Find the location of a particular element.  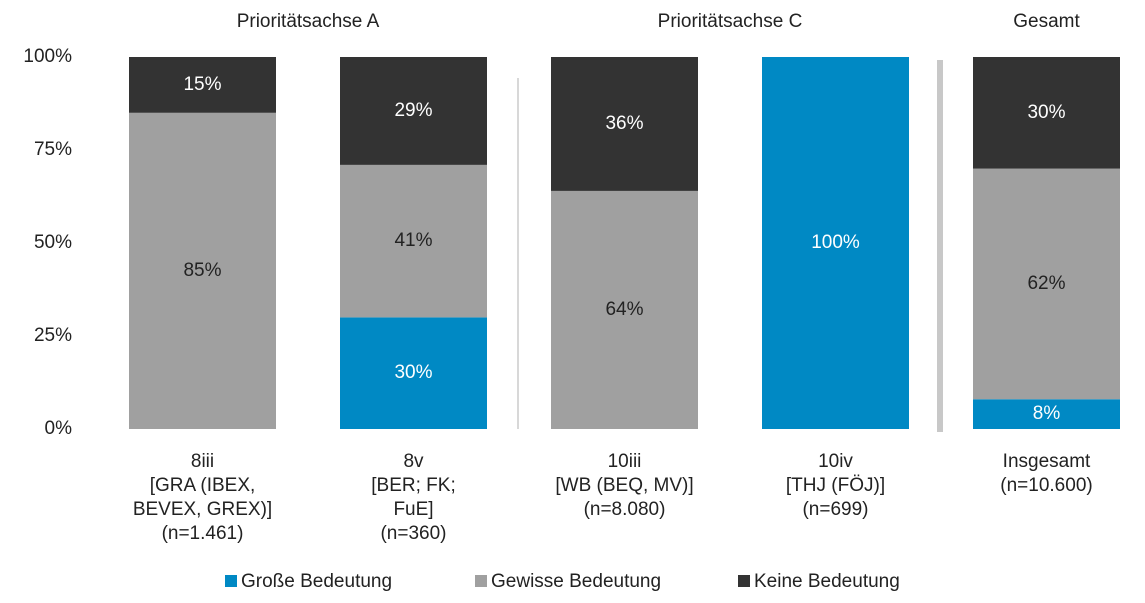

x-tick-label: 8iii is located at coordinates (202, 461).